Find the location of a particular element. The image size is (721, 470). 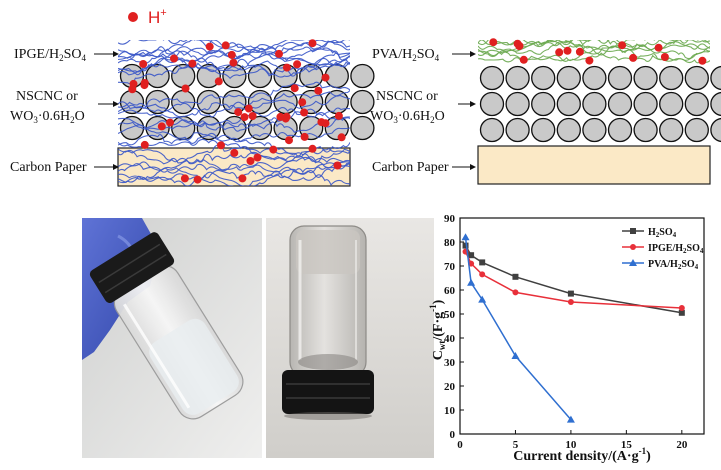

right-electrolyte-label: PVA/H2SO4 is located at coordinates (406, 55).